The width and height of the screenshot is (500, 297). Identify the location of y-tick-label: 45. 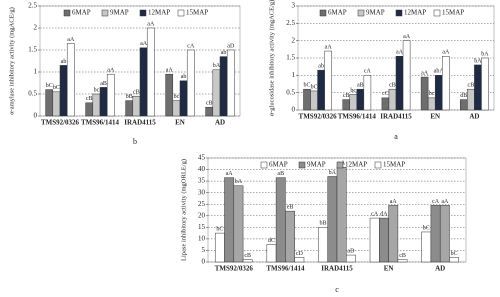
(202, 158).